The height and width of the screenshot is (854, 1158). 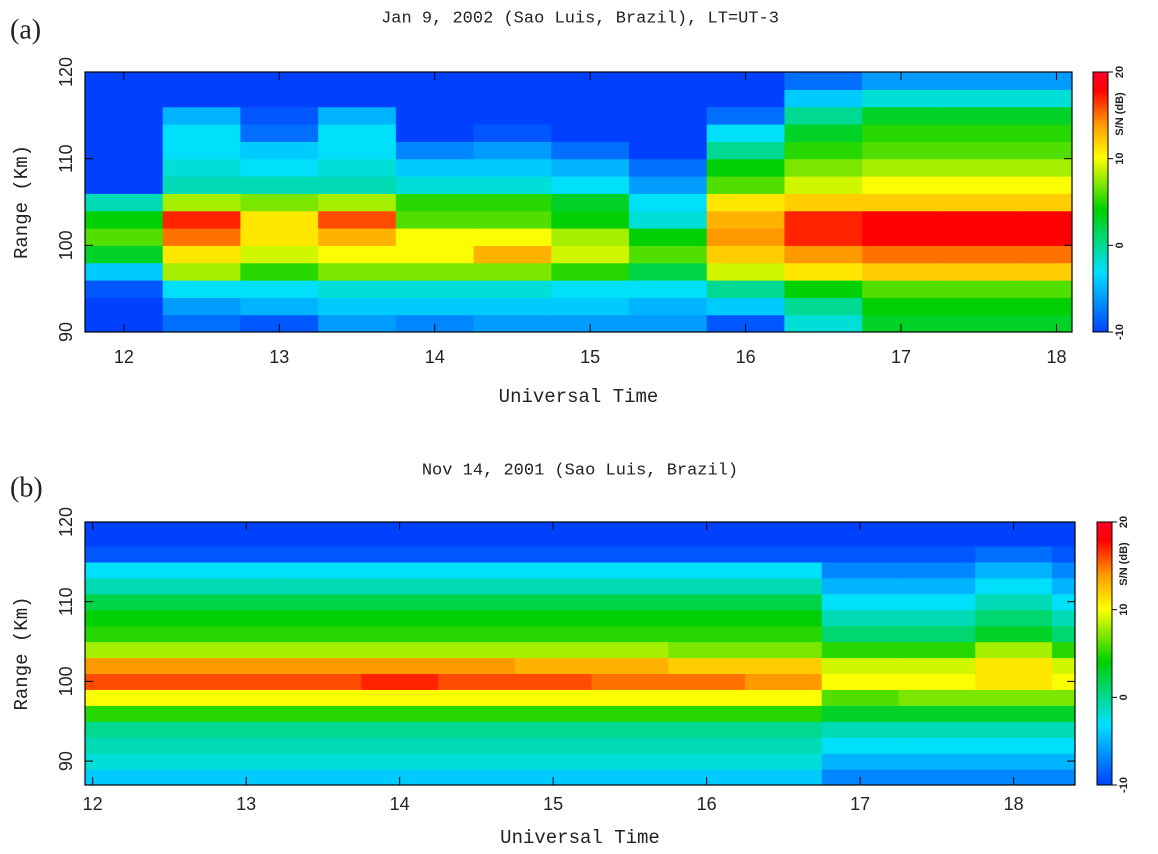 I want to click on panel-title: Nov 14, 2001 (Sao Luis, Brazil), so click(x=580, y=470).